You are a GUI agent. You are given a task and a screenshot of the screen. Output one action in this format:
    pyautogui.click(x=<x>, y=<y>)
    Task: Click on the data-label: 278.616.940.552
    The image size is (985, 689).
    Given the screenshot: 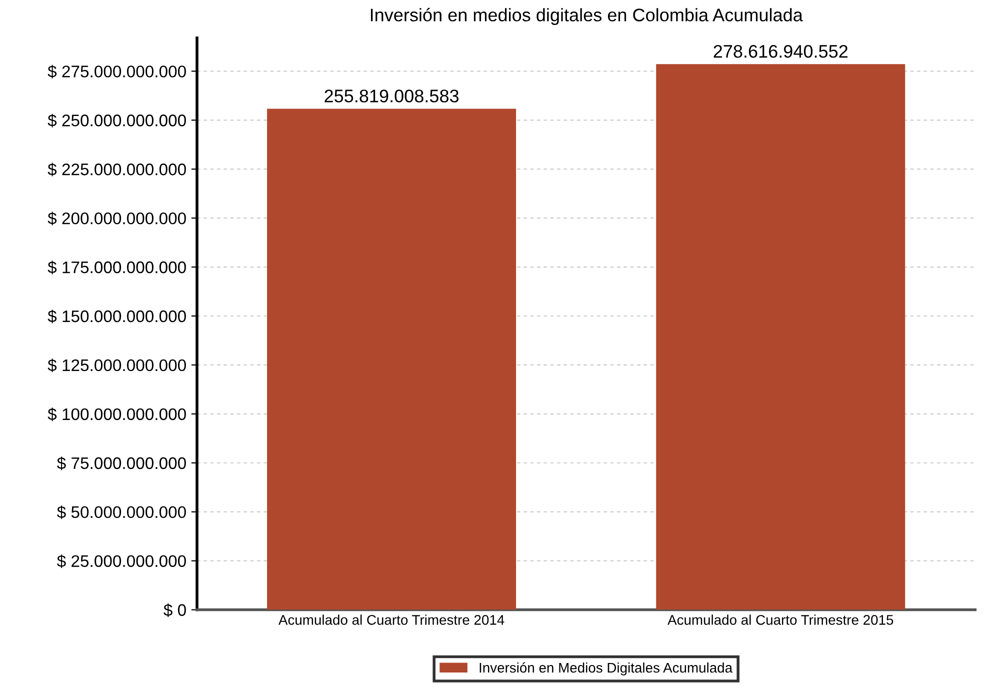 What is the action you would take?
    pyautogui.click(x=781, y=51)
    